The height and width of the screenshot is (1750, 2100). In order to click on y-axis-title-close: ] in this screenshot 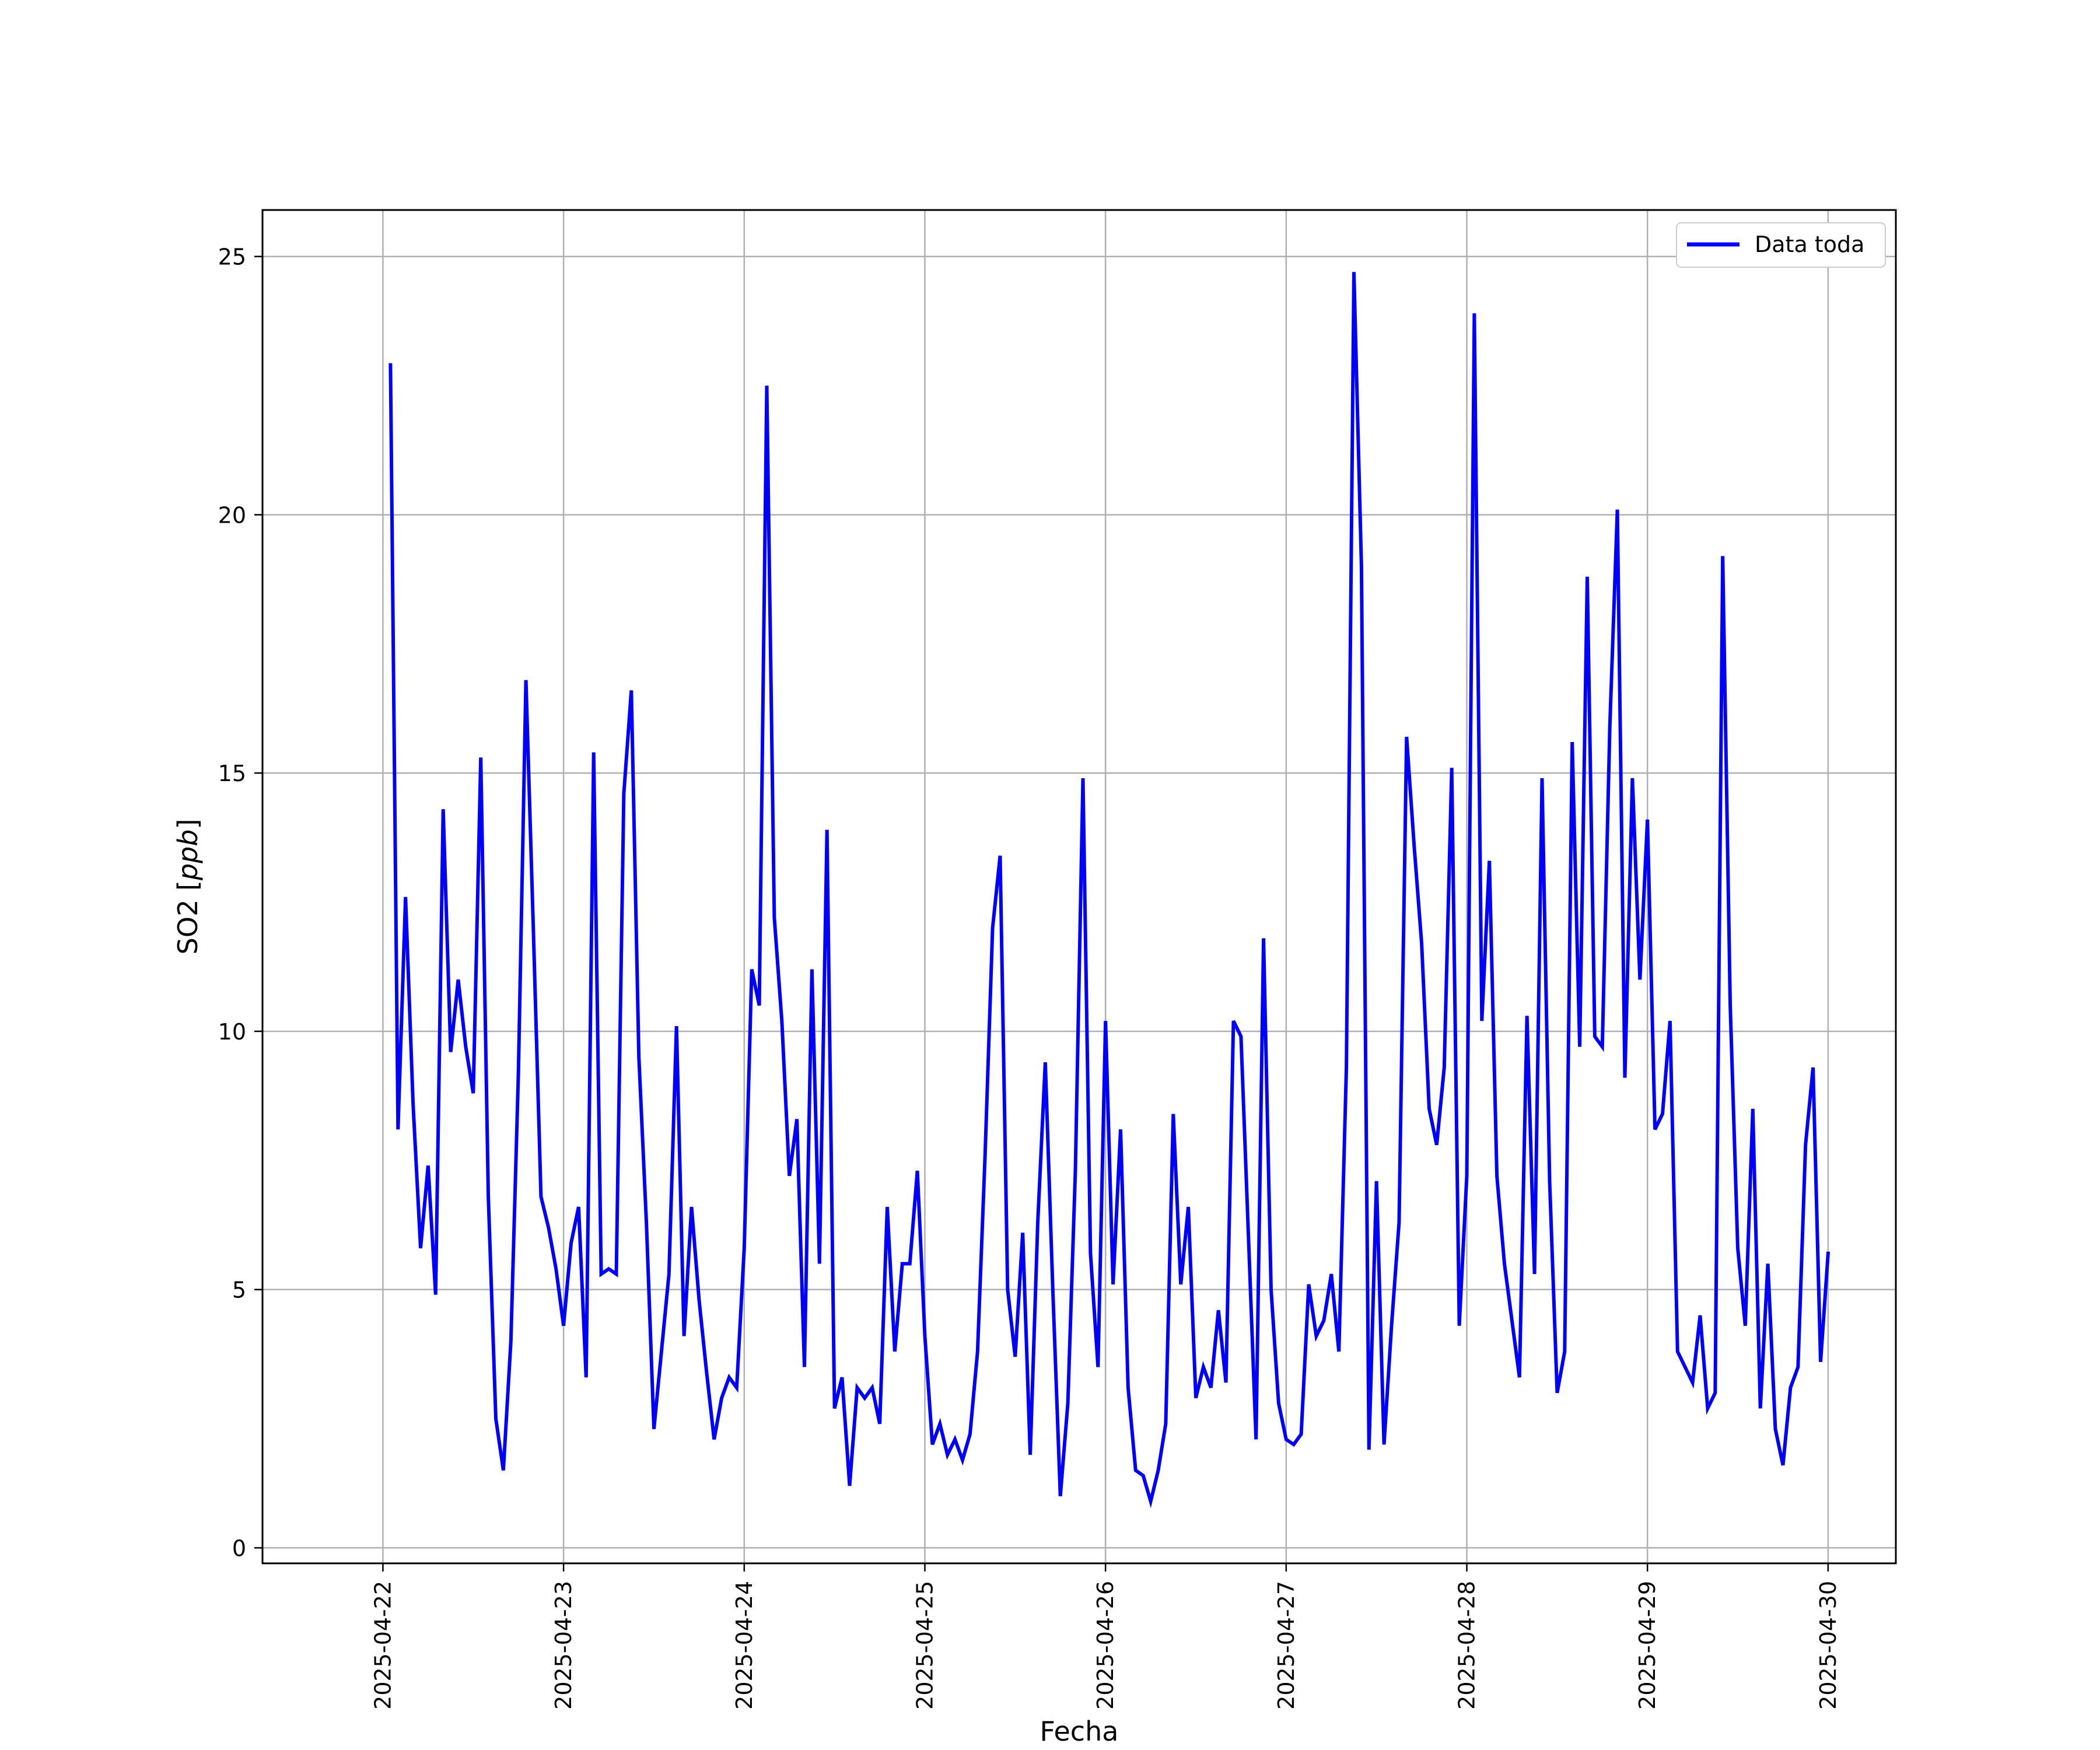, I will do `click(188, 824)`.